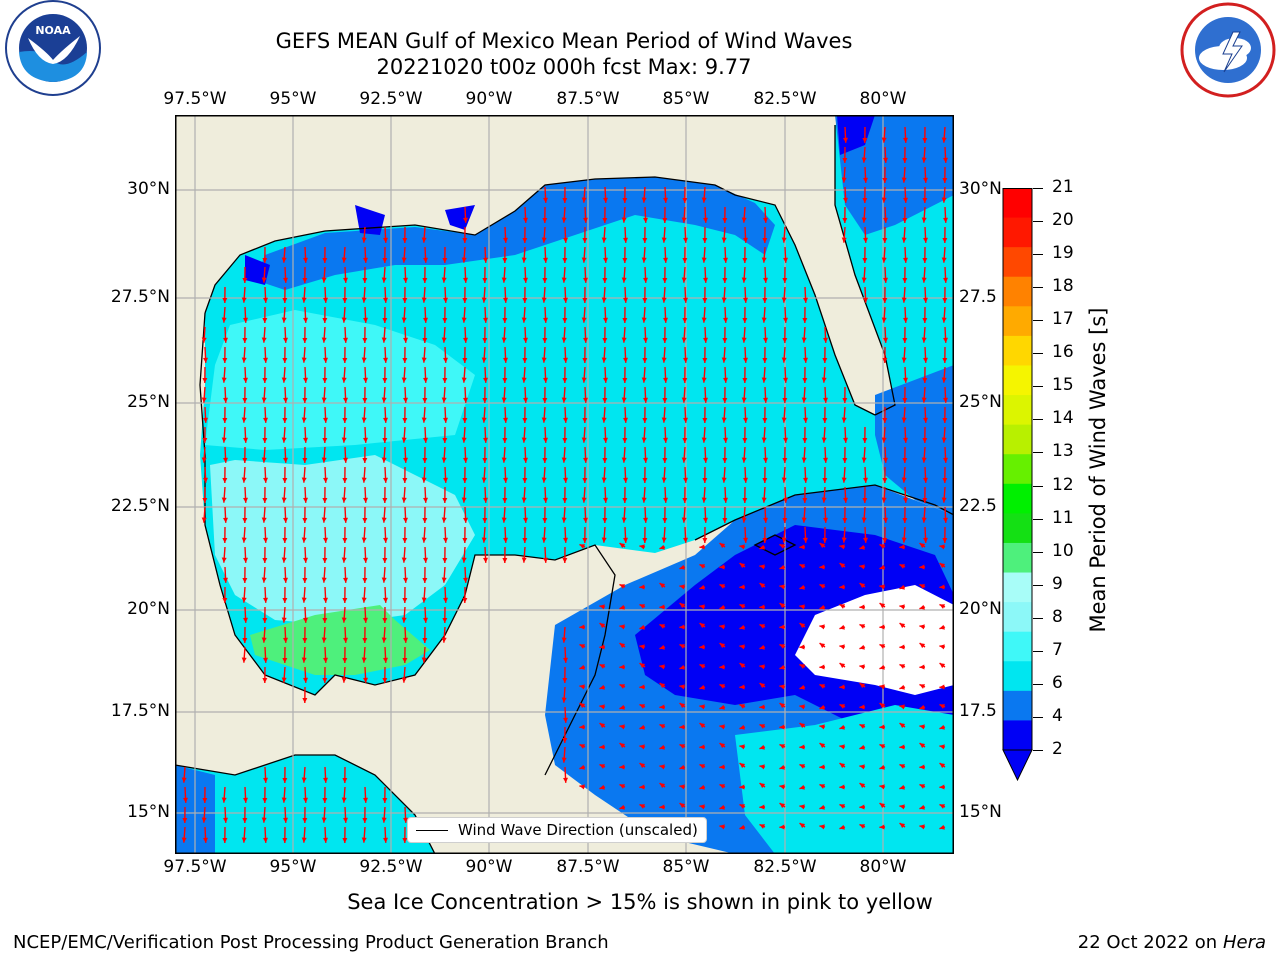 Image resolution: width=1280 pixels, height=960 pixels. What do you see at coordinates (785, 867) in the screenshot?
I see `lon-tick-bottom: 82.5°W` at bounding box center [785, 867].